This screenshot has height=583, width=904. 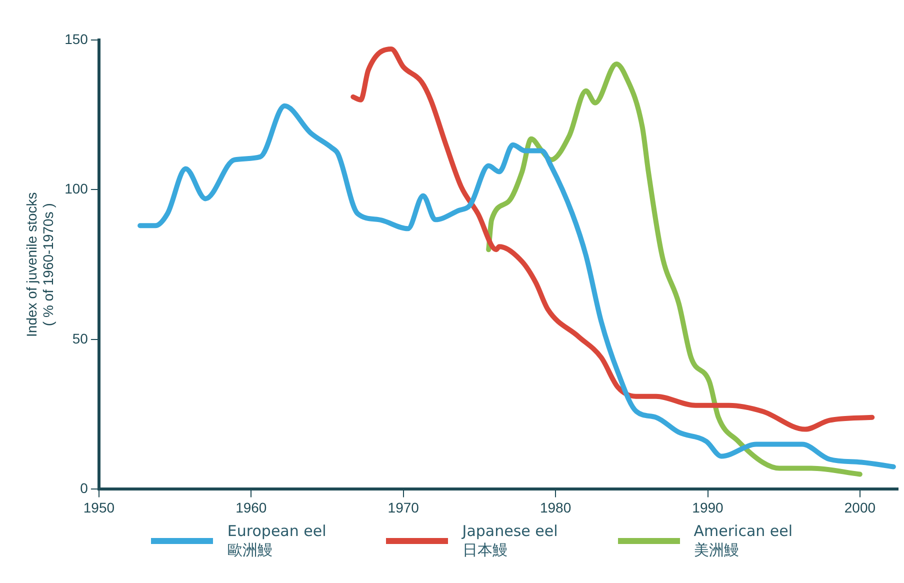 What do you see at coordinates (708, 507) in the screenshot?
I see `x-tick-label: 1990` at bounding box center [708, 507].